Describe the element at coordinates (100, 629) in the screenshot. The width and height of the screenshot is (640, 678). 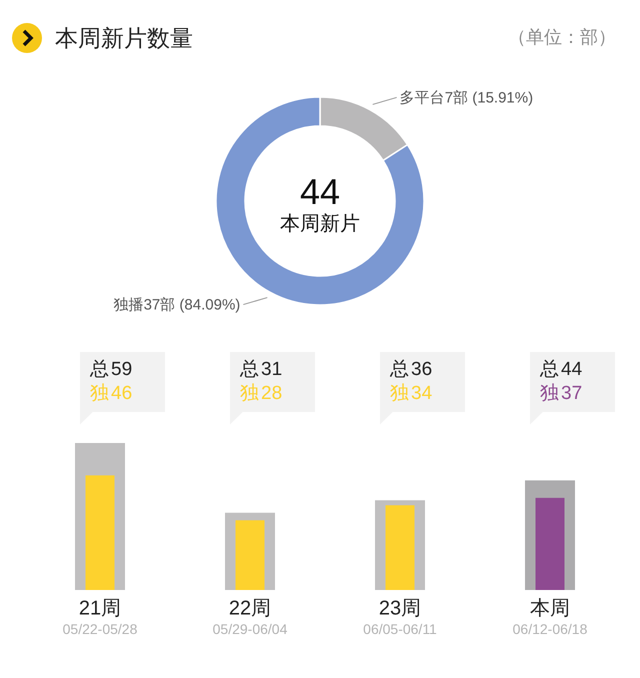
I see `text: 05/22-05/28` at that location.